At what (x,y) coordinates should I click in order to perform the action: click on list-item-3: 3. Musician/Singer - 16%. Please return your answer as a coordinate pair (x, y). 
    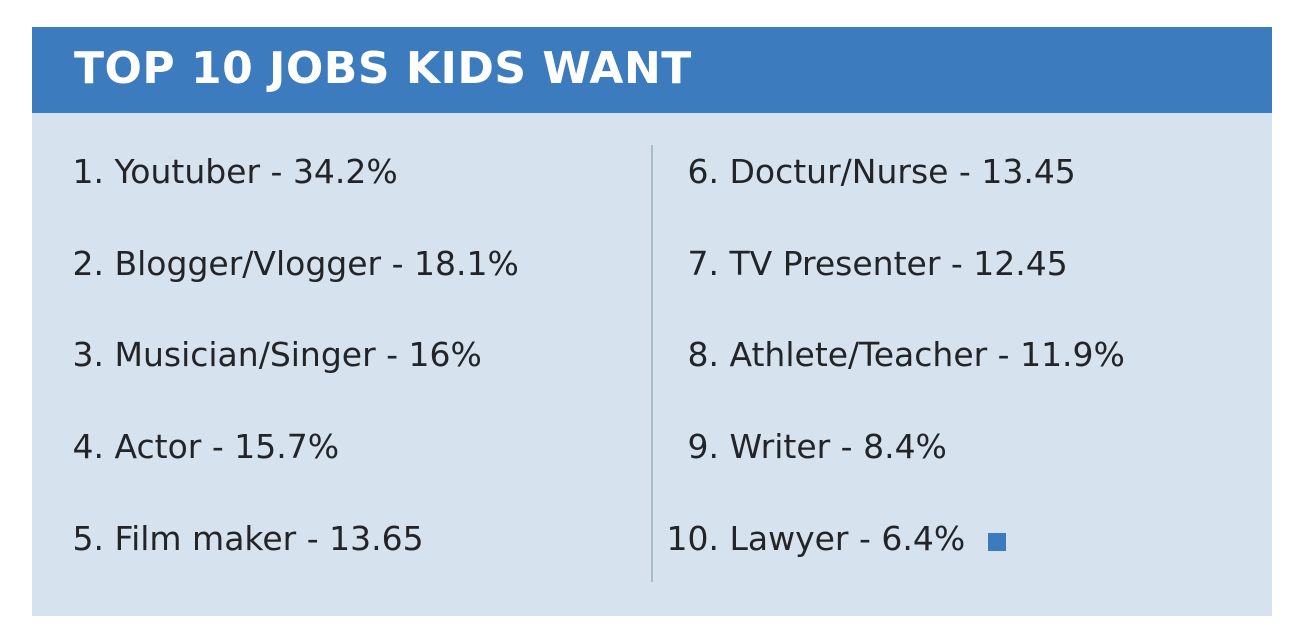
    Looking at the image, I should click on (257, 355).